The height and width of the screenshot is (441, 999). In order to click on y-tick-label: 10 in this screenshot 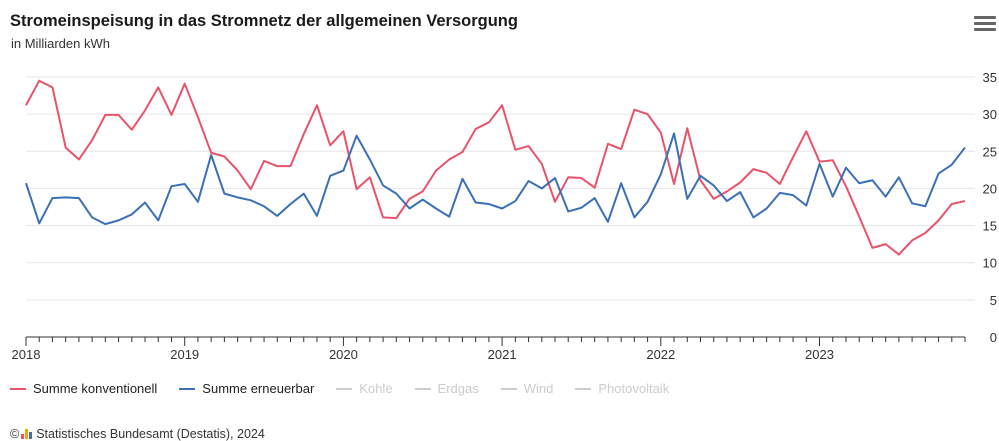, I will do `click(990, 263)`.